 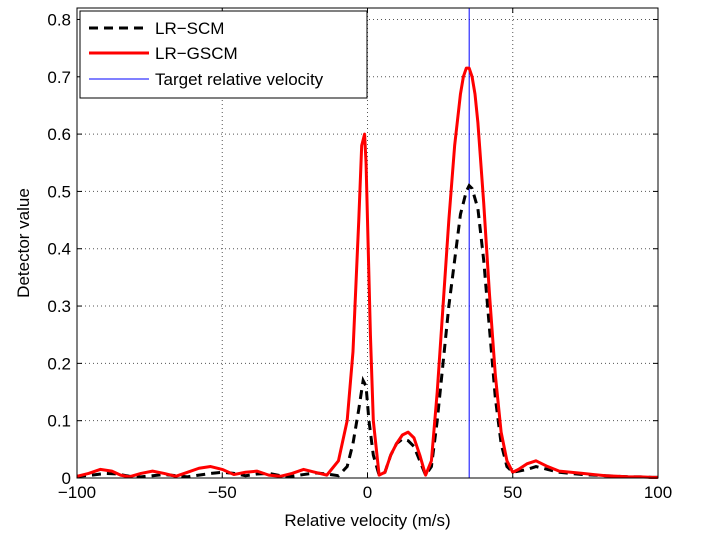 I want to click on legend-label-target-relative-velocity: Target relative velocity, so click(x=239, y=79).